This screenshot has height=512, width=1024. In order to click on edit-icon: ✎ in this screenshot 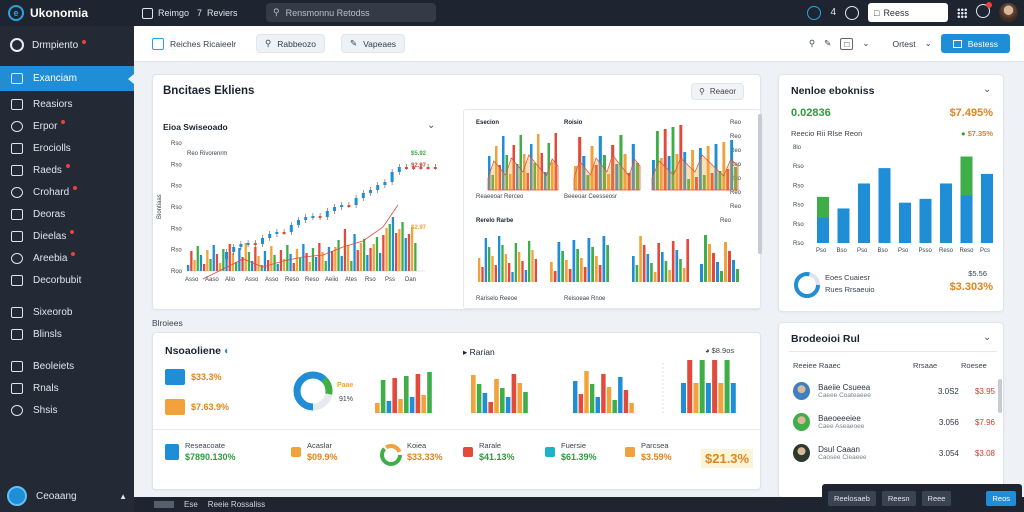, I will do `click(828, 43)`.